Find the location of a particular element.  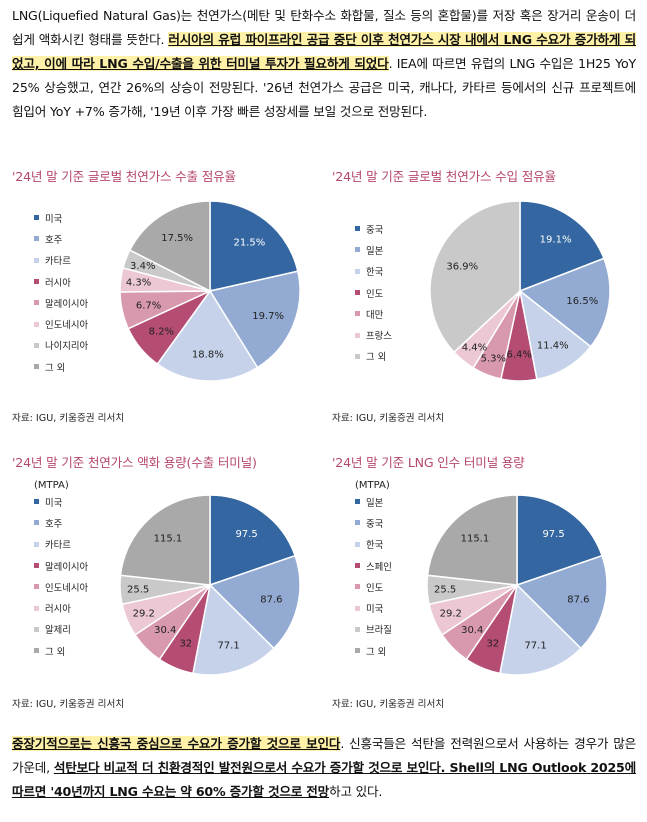

legend-label: 말레이시아 is located at coordinates (67, 567).